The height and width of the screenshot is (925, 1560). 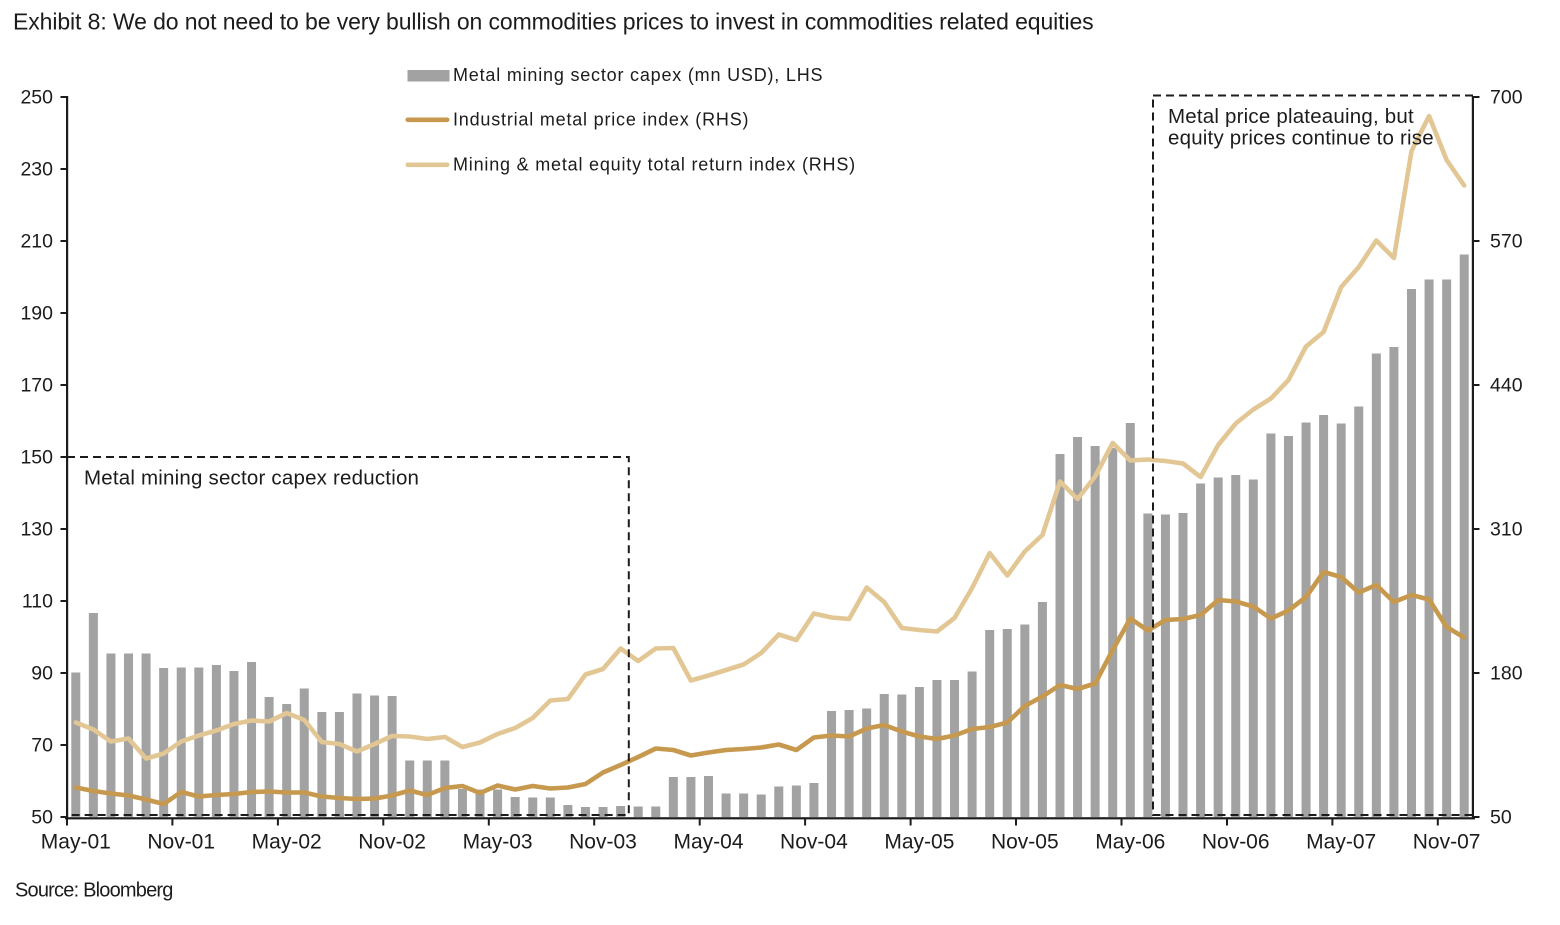 I want to click on svg-text: May-07, so click(x=1341, y=842).